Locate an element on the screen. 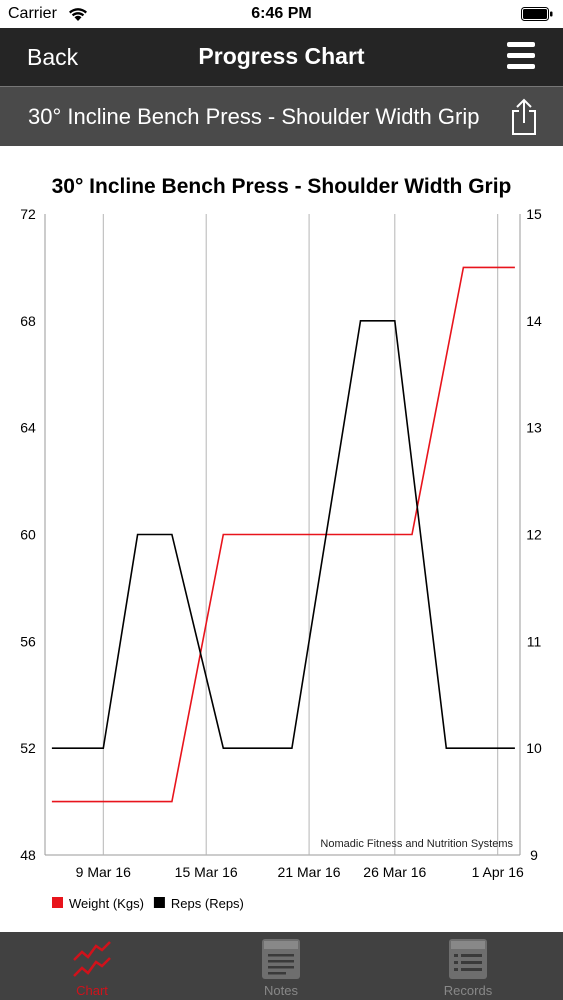 This screenshot has height=1000, width=563. x-tick-label: 15 Mar 16 is located at coordinates (206, 872).